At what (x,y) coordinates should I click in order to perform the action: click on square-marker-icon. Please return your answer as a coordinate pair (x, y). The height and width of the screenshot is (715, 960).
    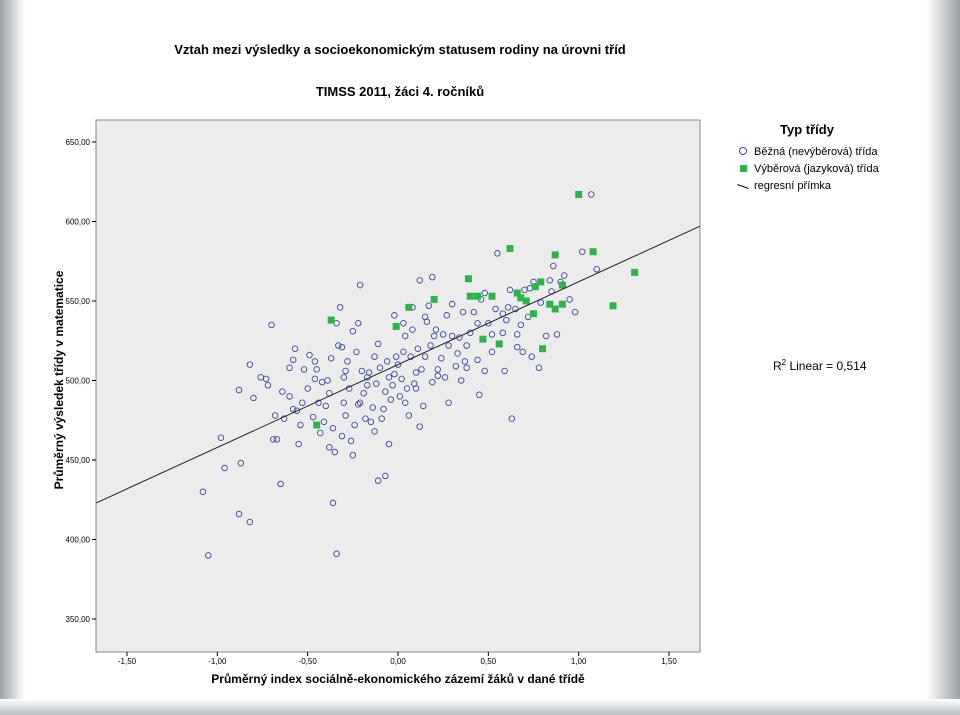
    Looking at the image, I should click on (743, 169).